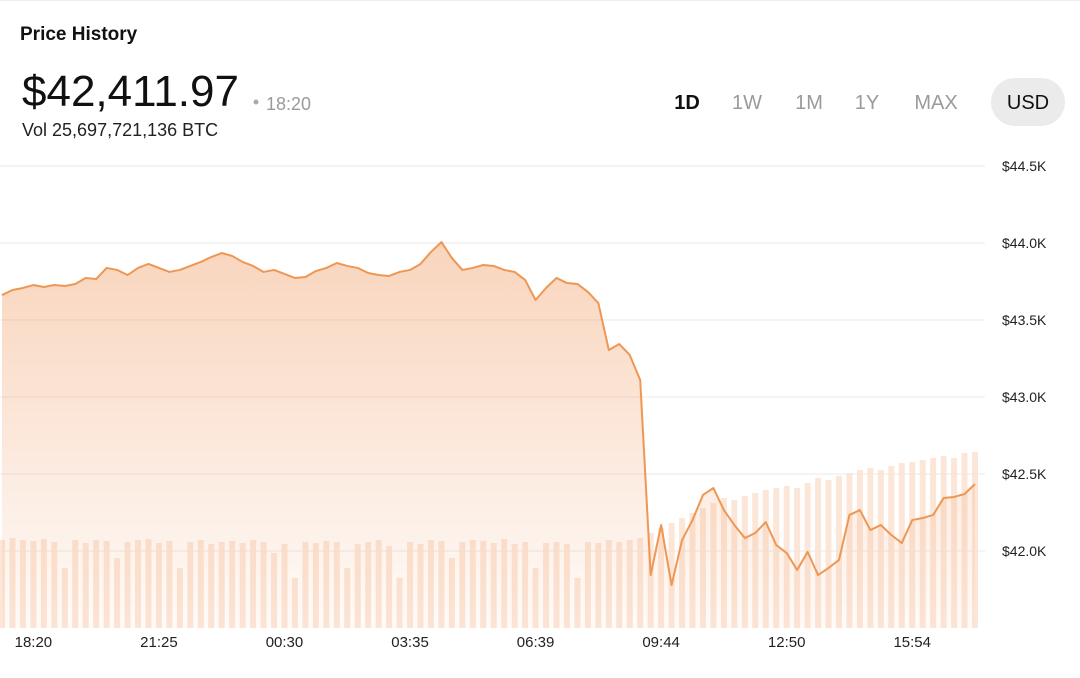 This screenshot has width=1080, height=678. I want to click on x-tick-label: 15:54, so click(912, 642).